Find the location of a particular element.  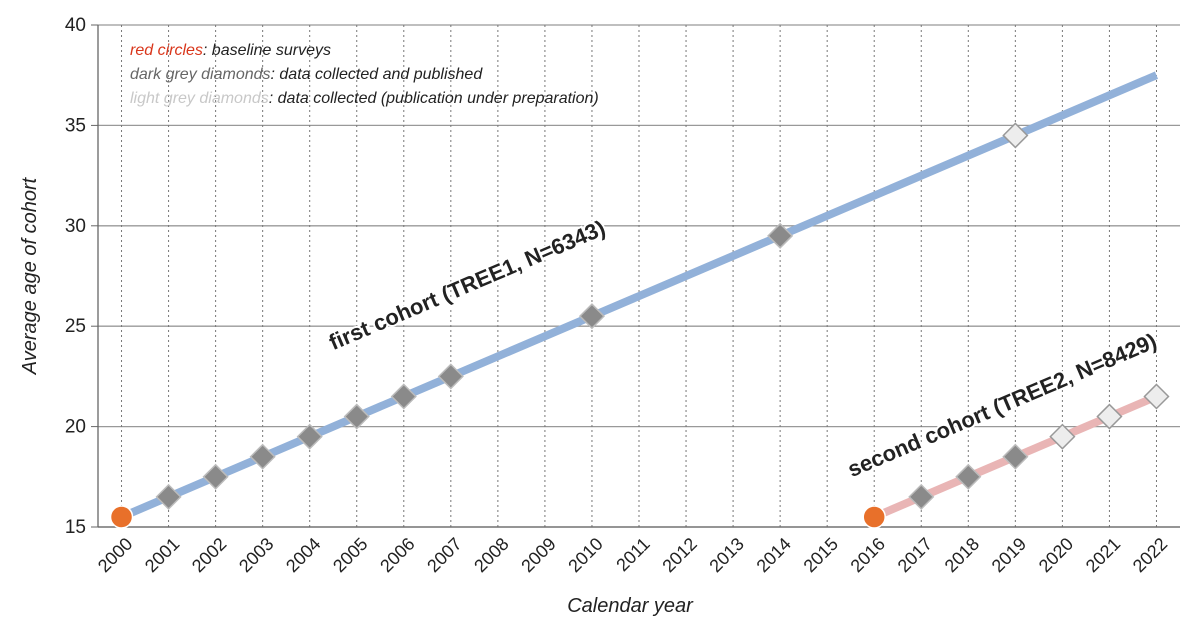

y-tick-label: 15 is located at coordinates (75, 527).